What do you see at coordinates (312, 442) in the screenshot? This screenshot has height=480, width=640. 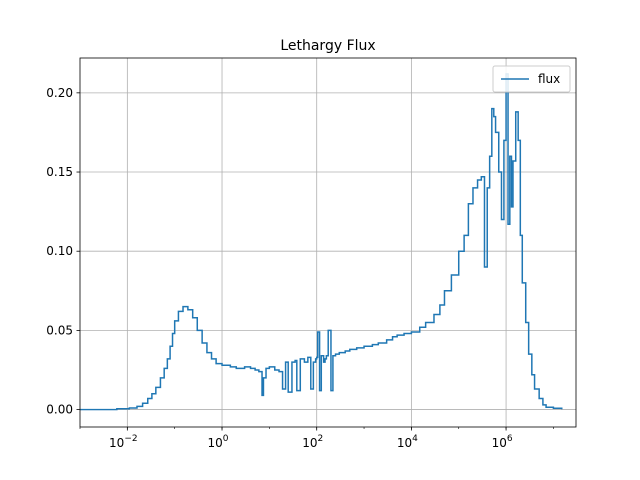 I see `x-tick-label: 10²` at bounding box center [312, 442].